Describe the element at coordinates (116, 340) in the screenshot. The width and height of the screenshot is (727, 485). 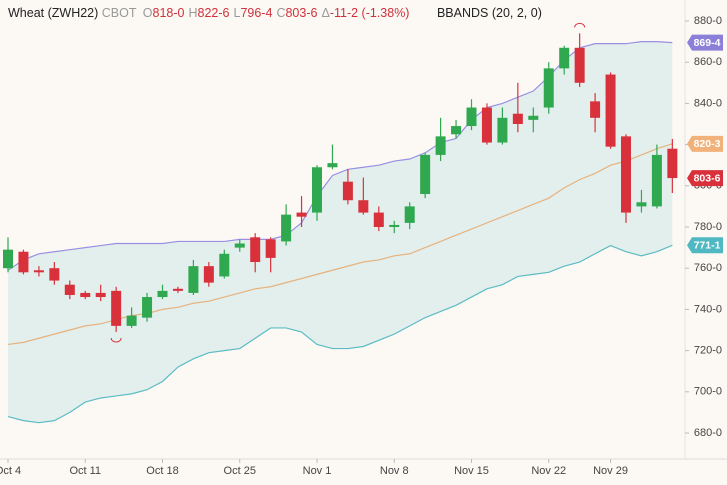
I see `low-marker` at that location.